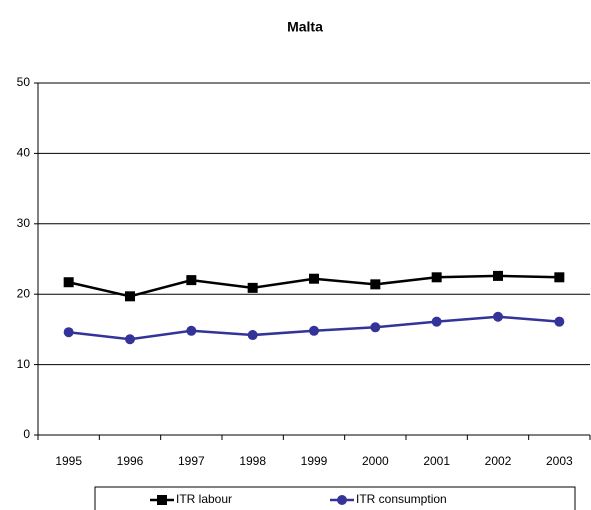  I want to click on legend-label: ITR consumption, so click(401, 499).